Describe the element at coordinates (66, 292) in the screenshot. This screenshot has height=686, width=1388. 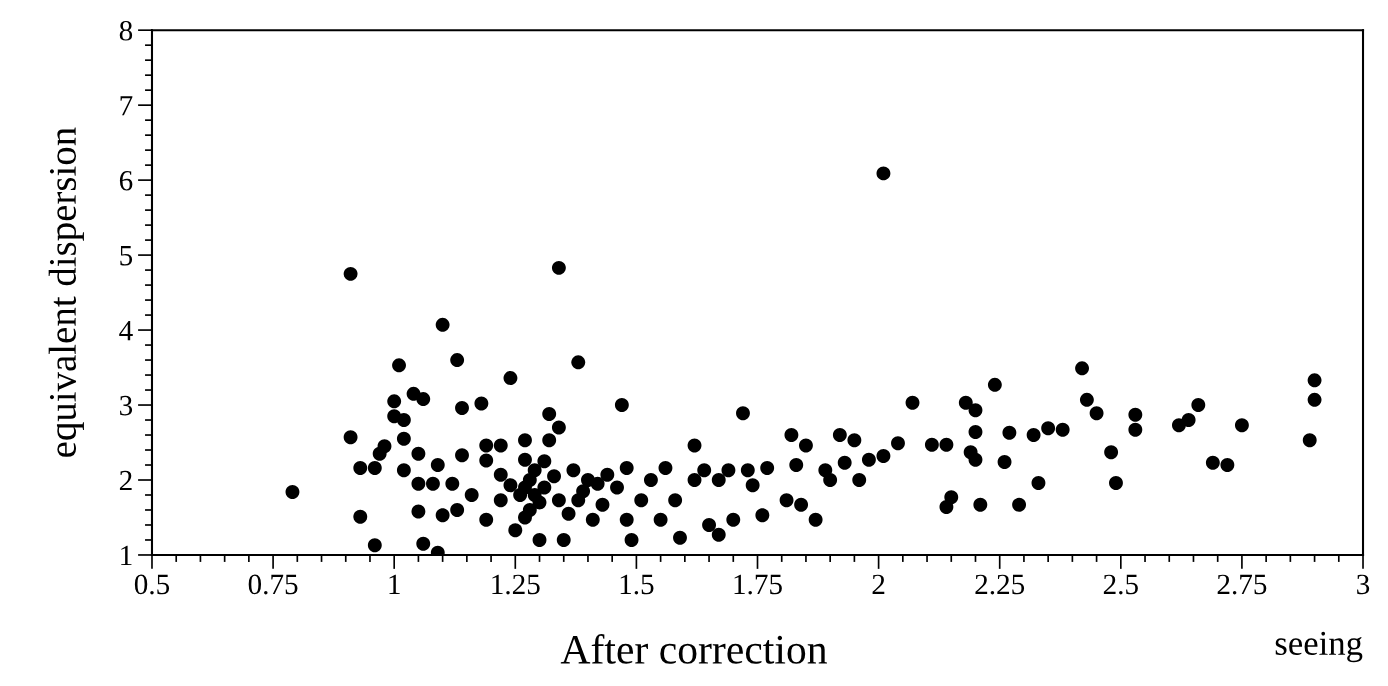
I see `y-axis-title: equivalent dispersion` at that location.